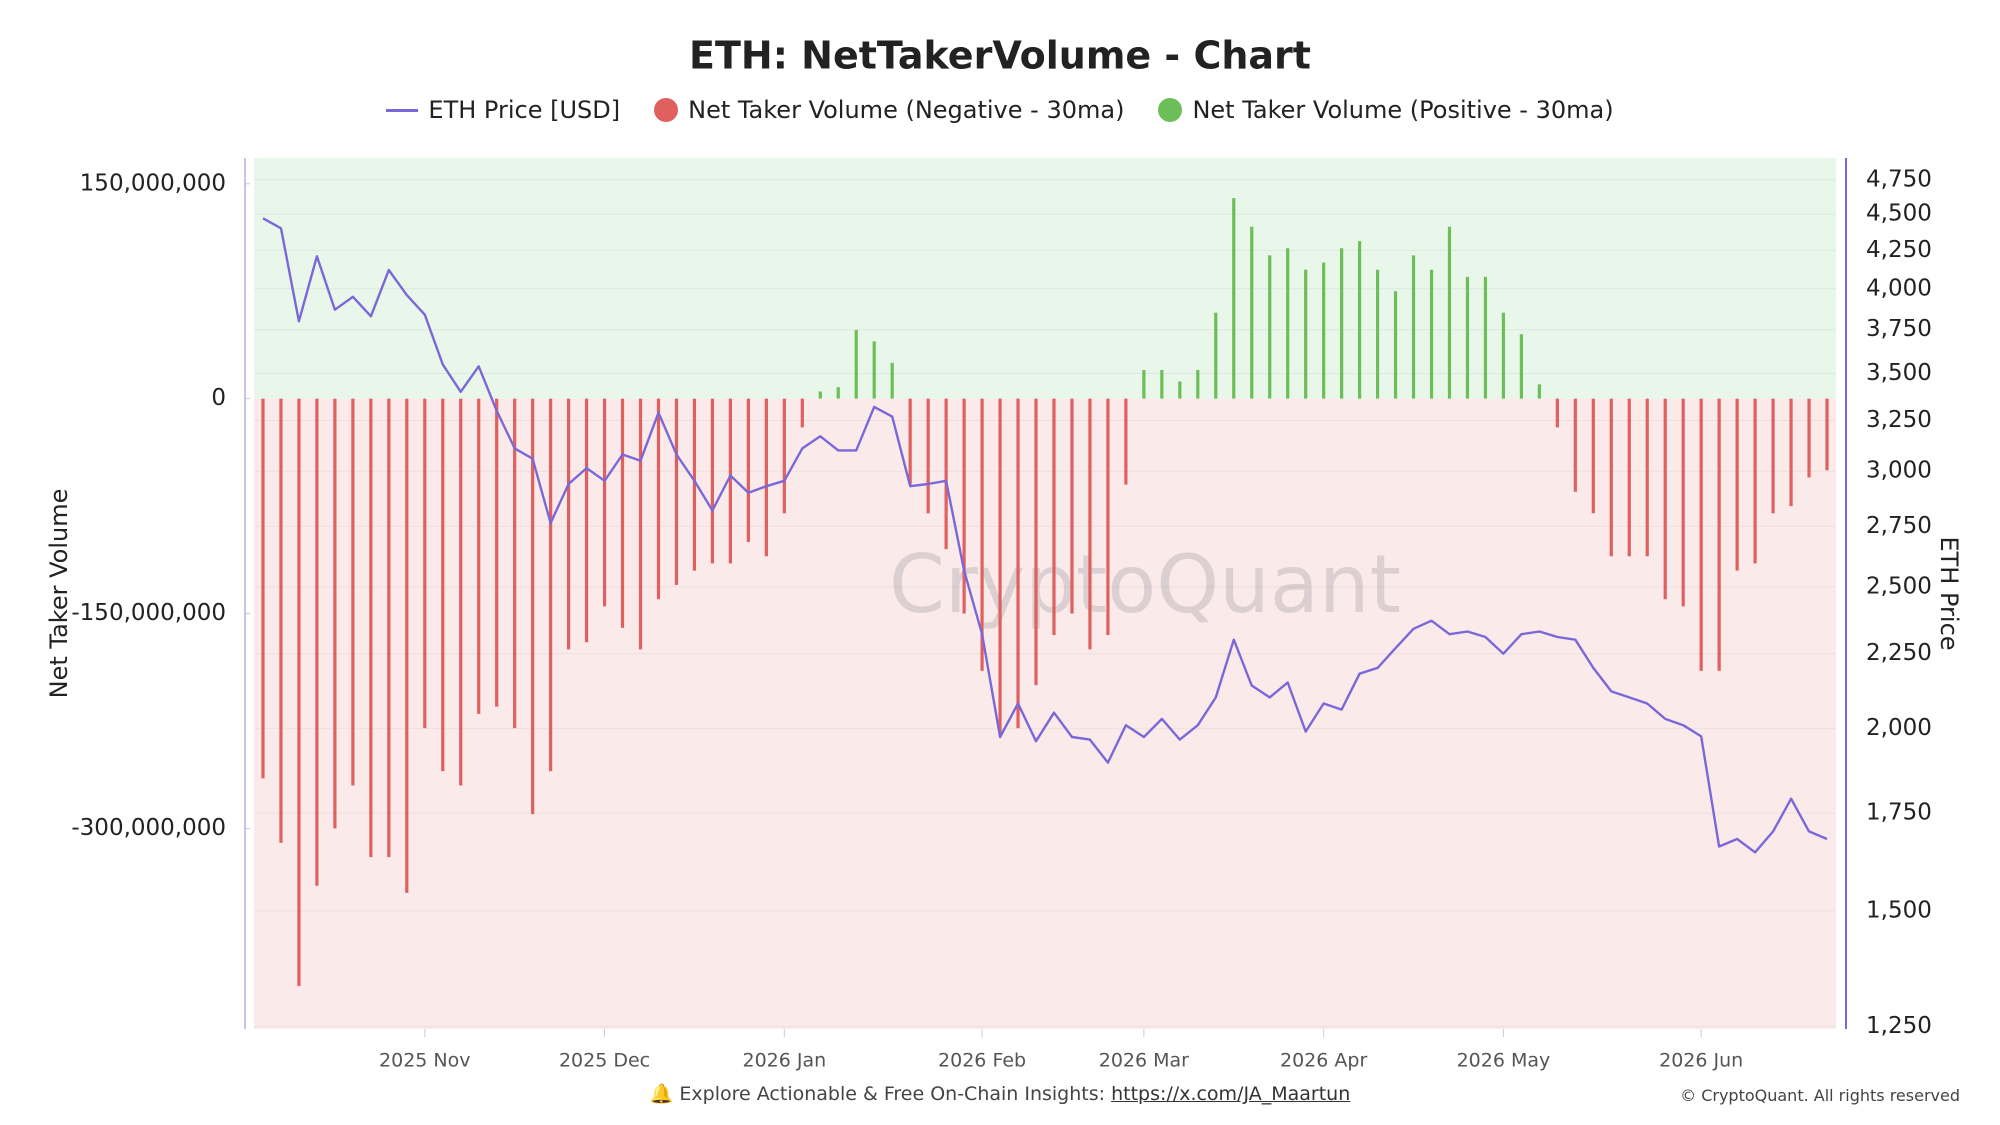 The image size is (2000, 1125). I want to click on copyright: © CryptoQuant. All rights reserved, so click(1820, 1095).